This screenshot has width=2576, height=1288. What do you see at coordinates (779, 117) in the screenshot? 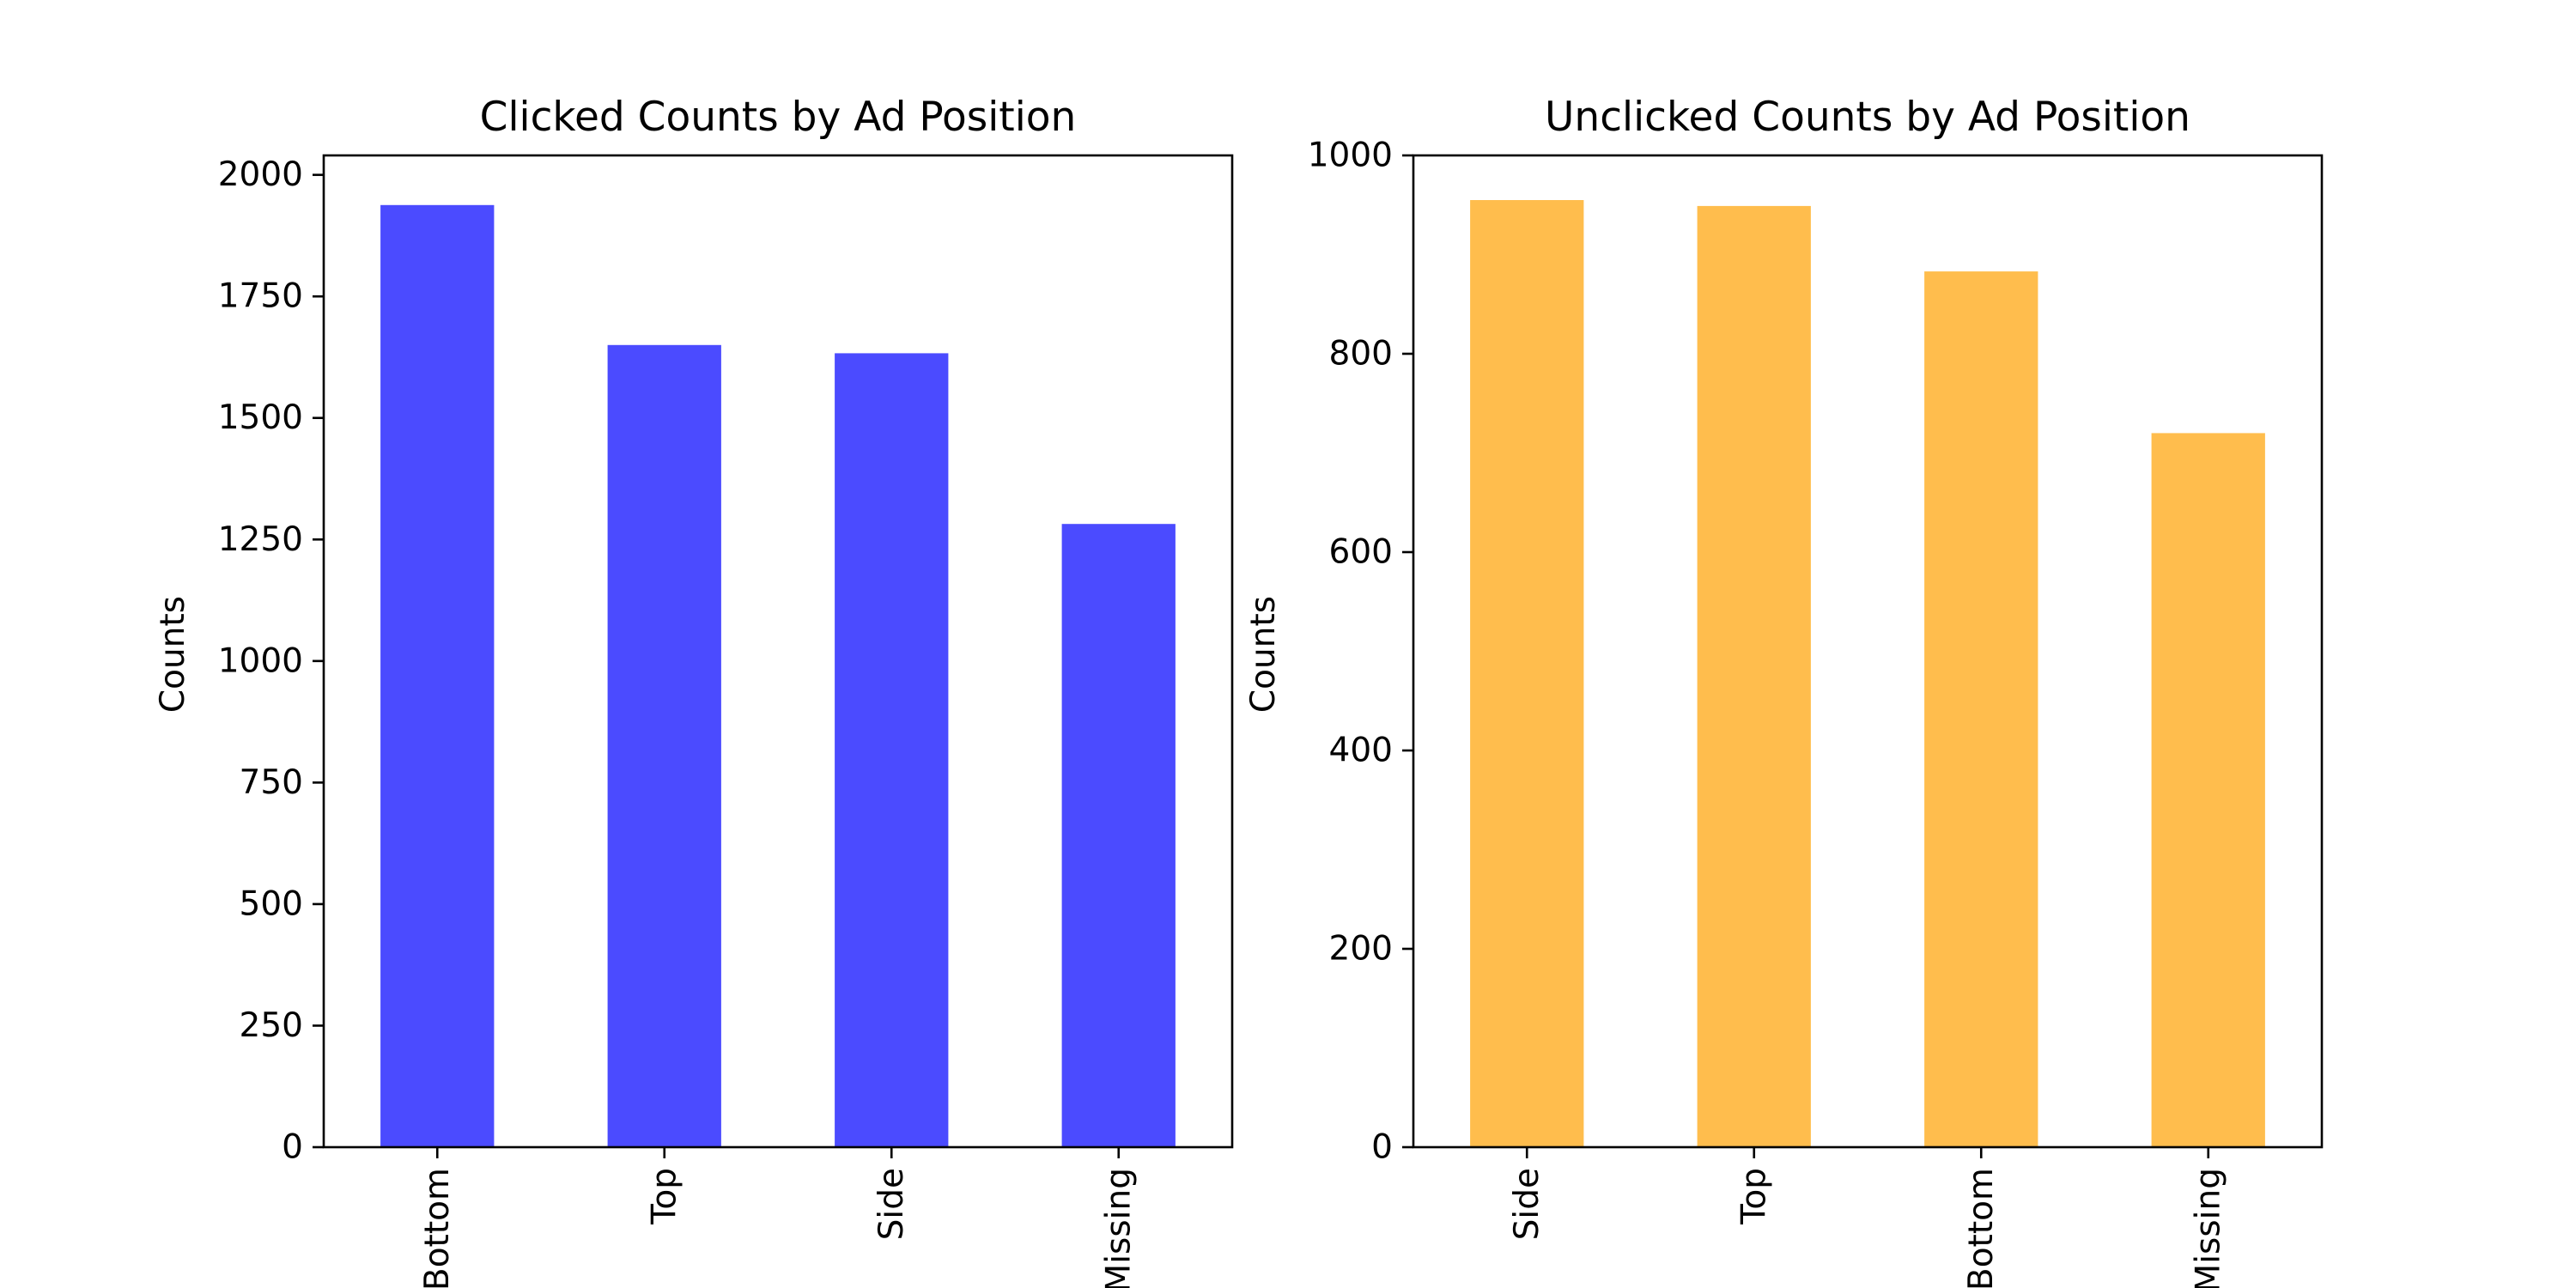
I see `chart-title: Clicked Counts by Ad Position` at bounding box center [779, 117].